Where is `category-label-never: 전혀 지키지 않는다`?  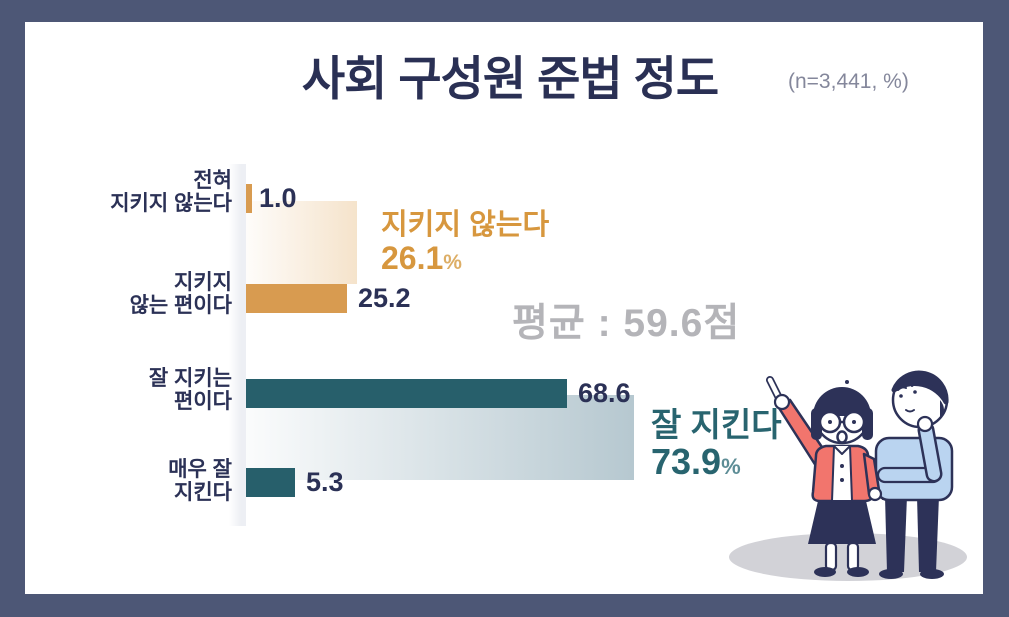
category-label-never: 전혀 지키지 않는다 is located at coordinates (136, 192).